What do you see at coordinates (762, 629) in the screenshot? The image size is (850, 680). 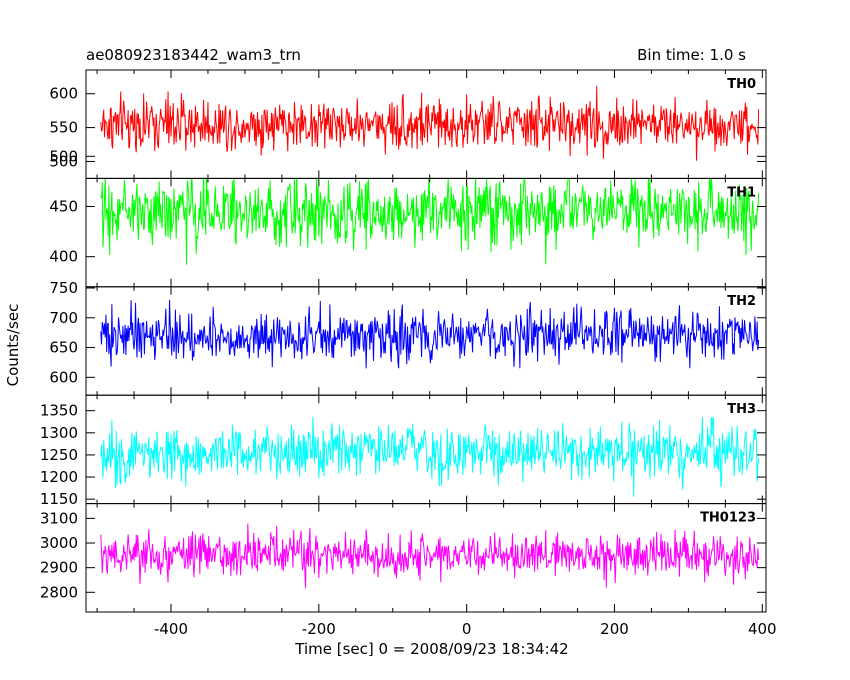 I see `x-tick-label: 400` at bounding box center [762, 629].